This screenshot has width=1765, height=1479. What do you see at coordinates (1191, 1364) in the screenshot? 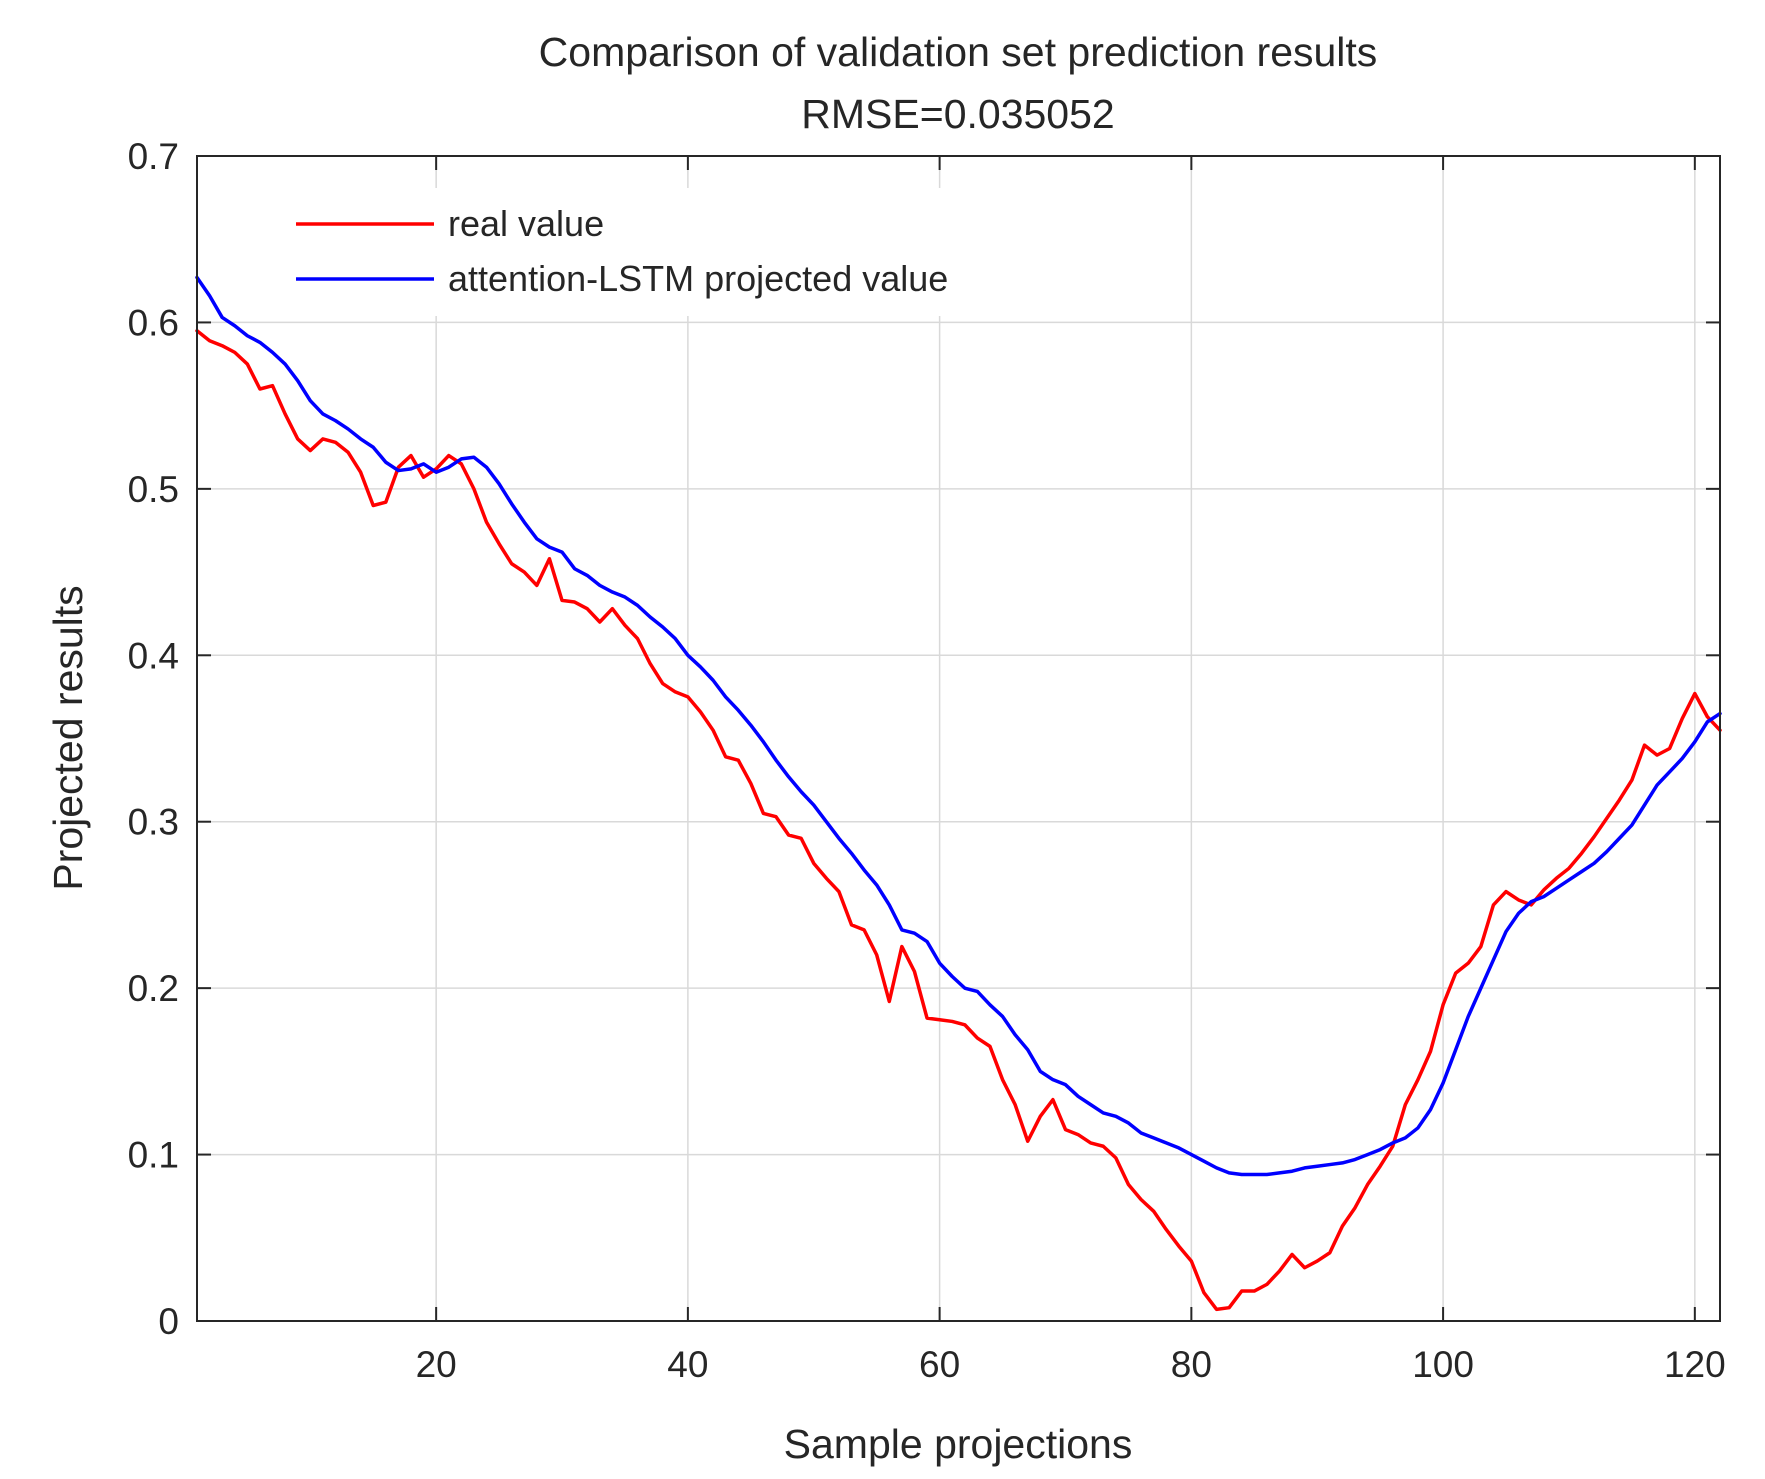
I see `x-tick-label: 80` at bounding box center [1191, 1364].